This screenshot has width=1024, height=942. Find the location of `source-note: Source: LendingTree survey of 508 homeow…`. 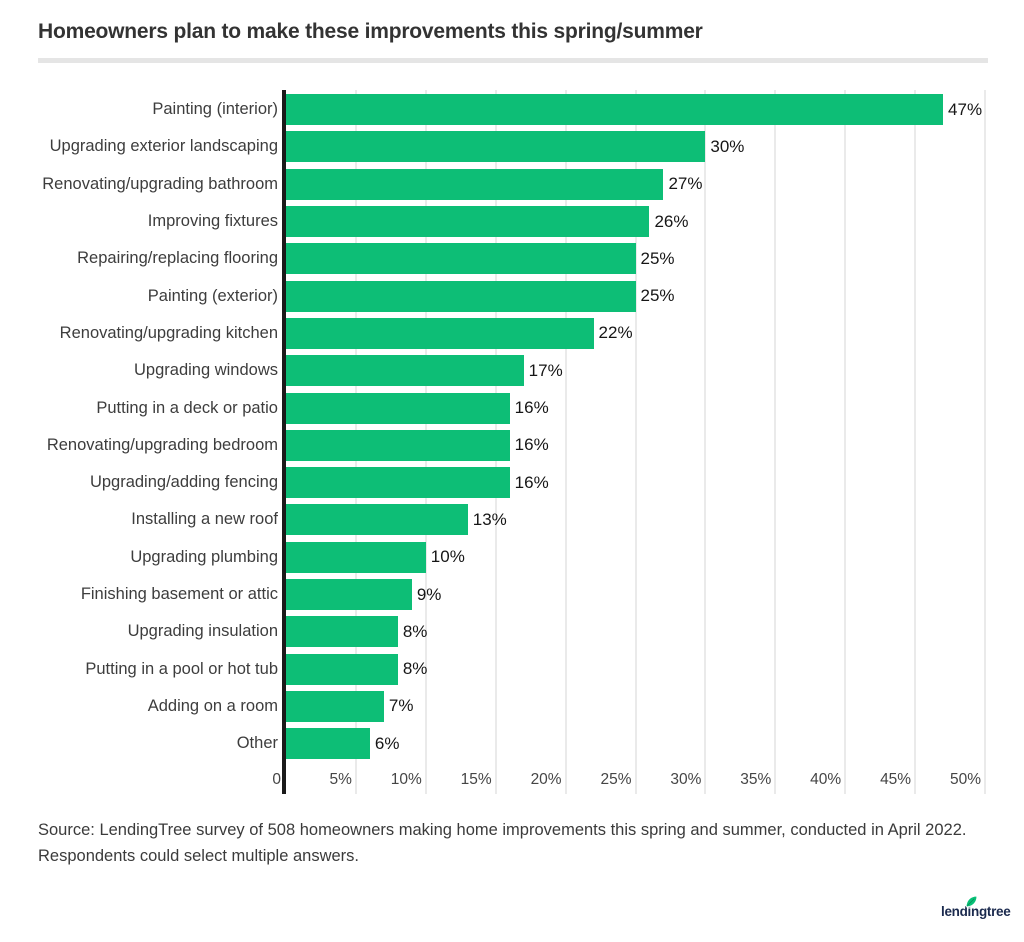

source-note: Source: LendingTree survey of 508 homeow… is located at coordinates (513, 843).